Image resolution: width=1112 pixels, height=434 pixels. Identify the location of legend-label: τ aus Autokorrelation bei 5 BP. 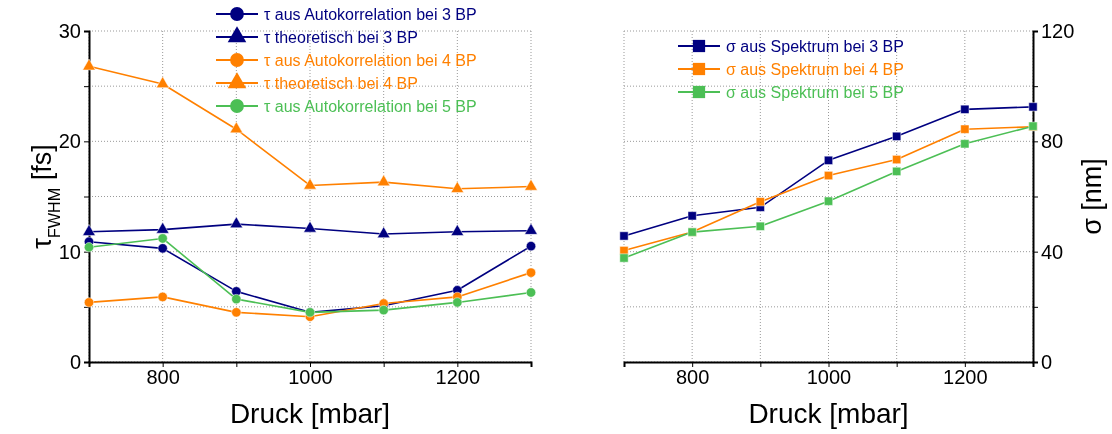
(370, 106).